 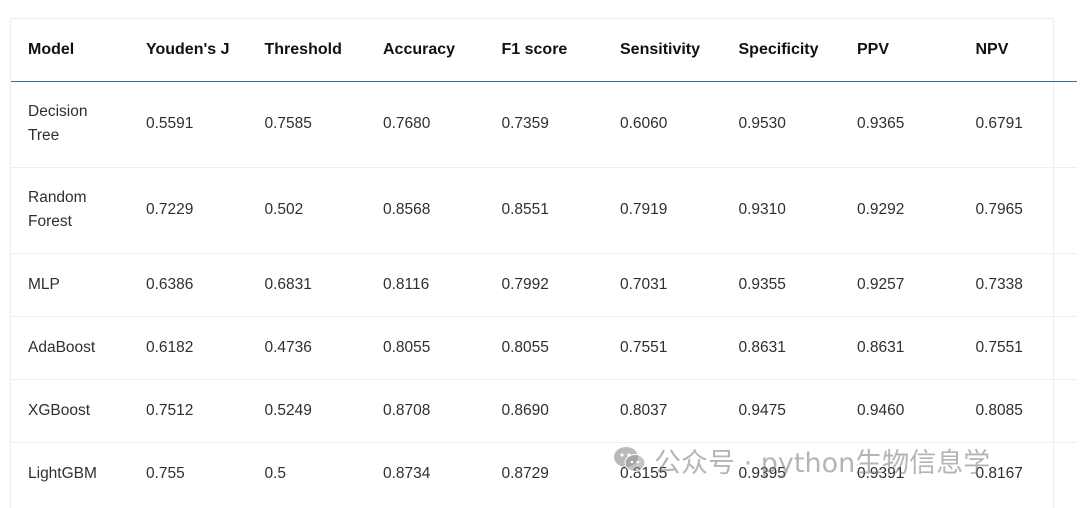 What do you see at coordinates (644, 473) in the screenshot?
I see `sensitivity-cell: 0.8155` at bounding box center [644, 473].